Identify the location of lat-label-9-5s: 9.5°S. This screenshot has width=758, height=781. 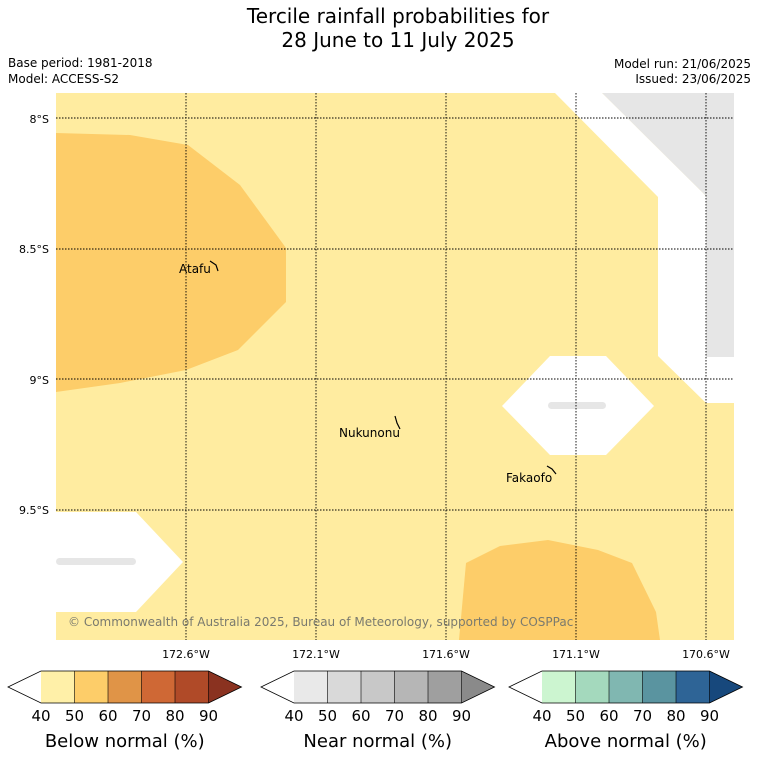
(34, 510).